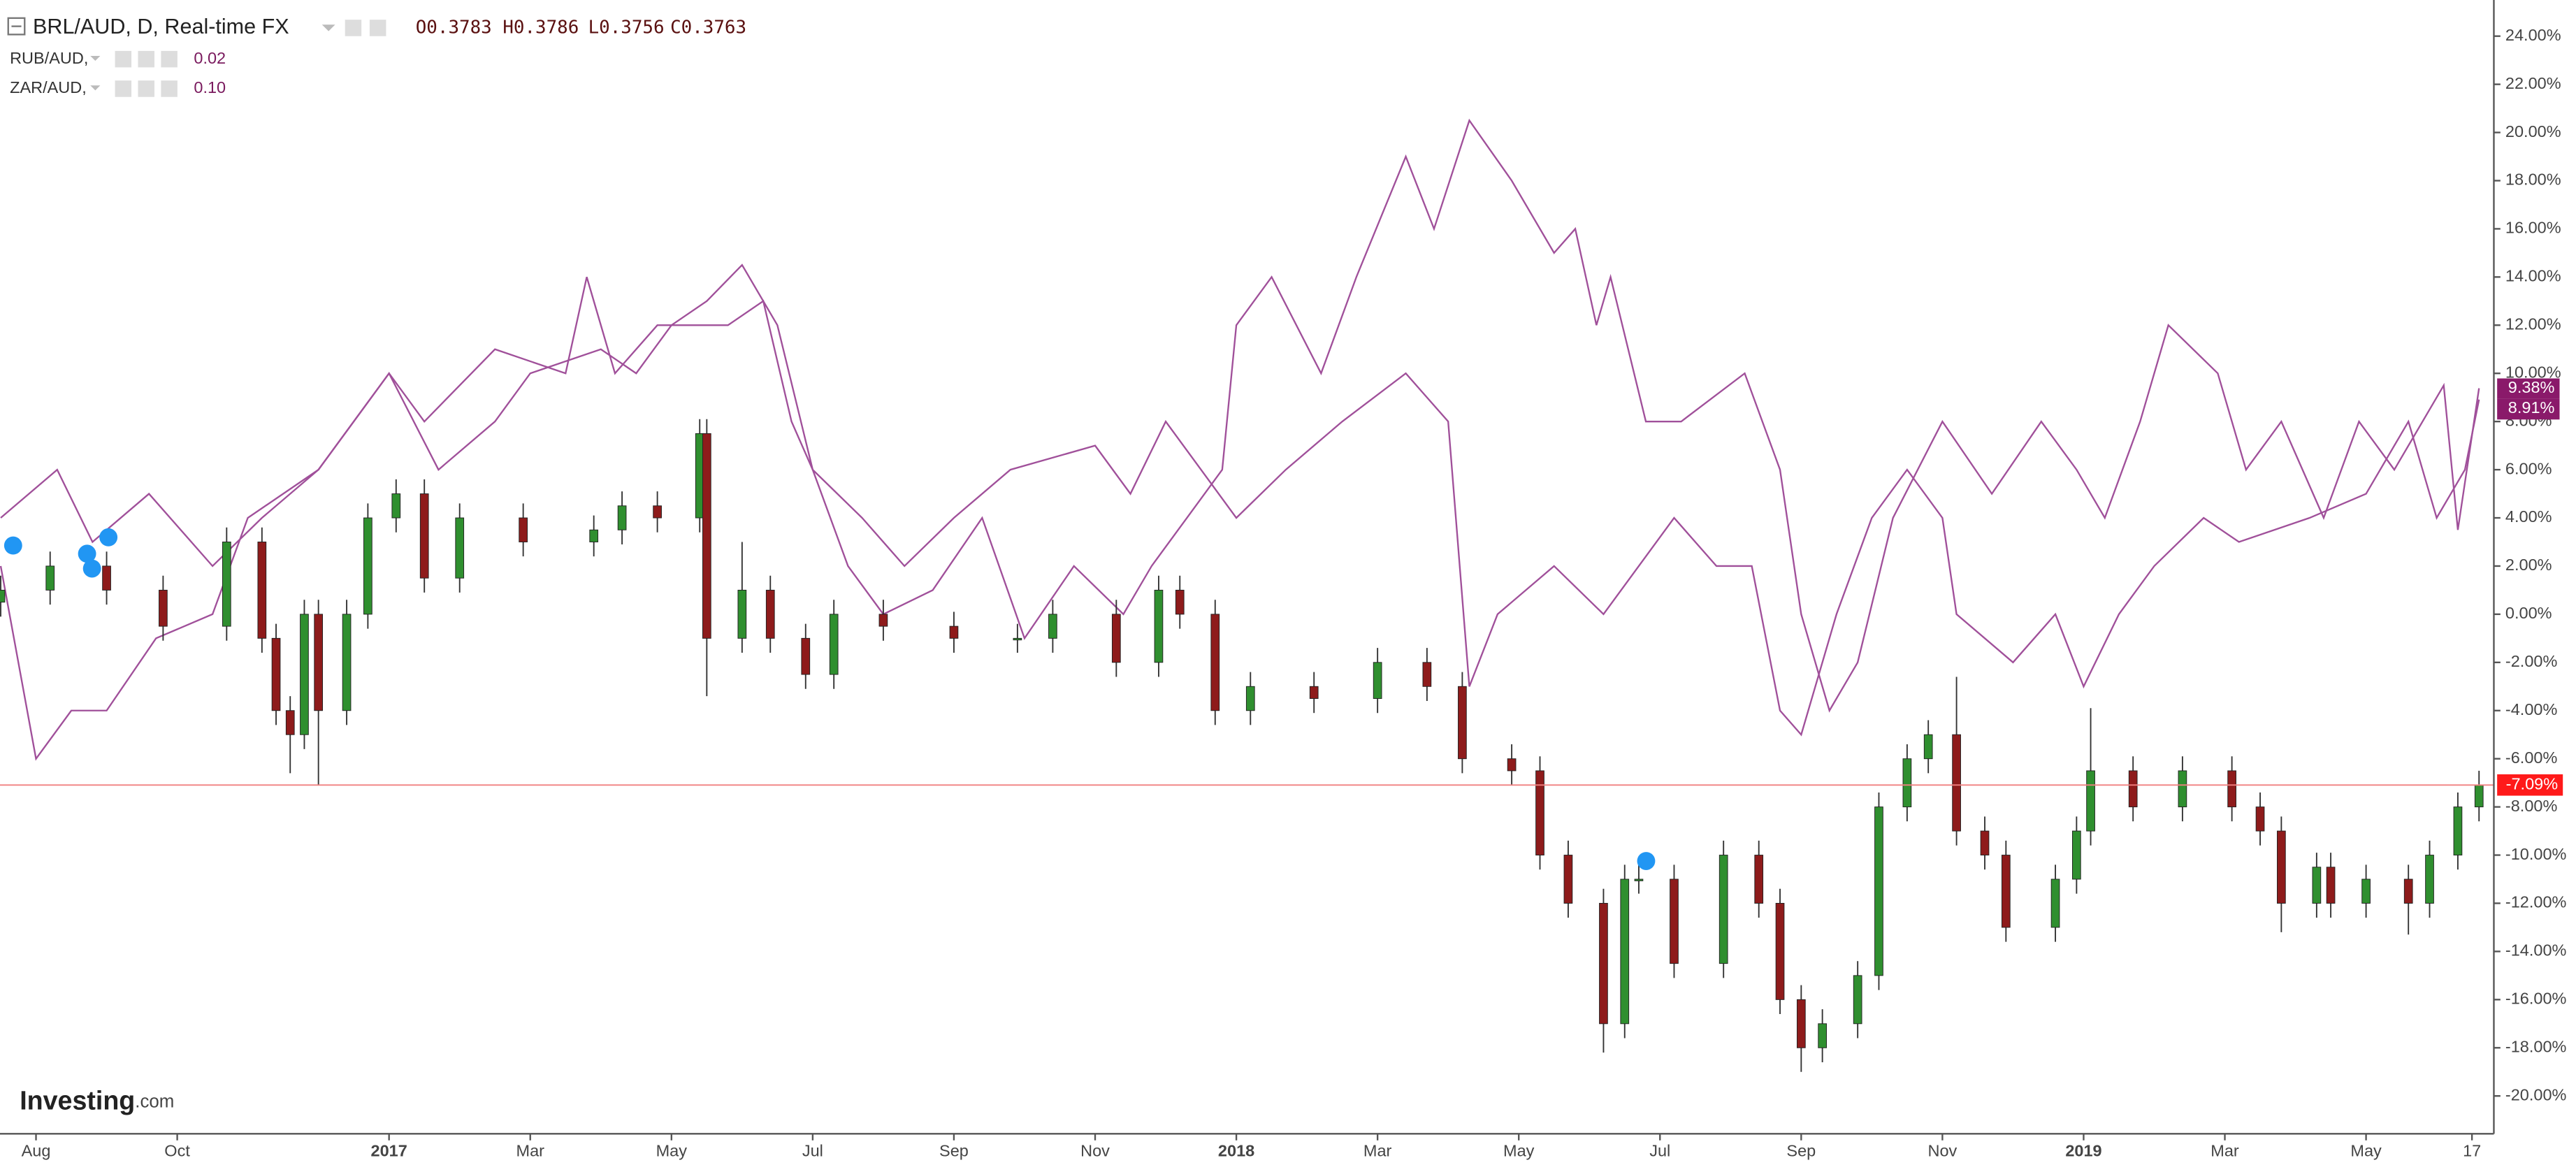 The height and width of the screenshot is (1165, 2576). Describe the element at coordinates (2536, 854) in the screenshot. I see `y-tick-label: -10.00%` at that location.